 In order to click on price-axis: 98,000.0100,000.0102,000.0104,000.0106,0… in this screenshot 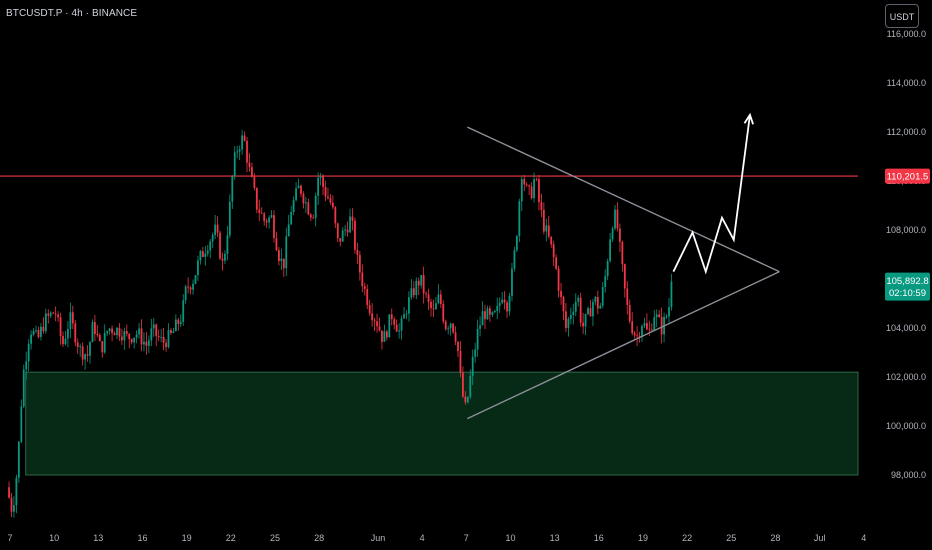, I will do `click(906, 254)`.